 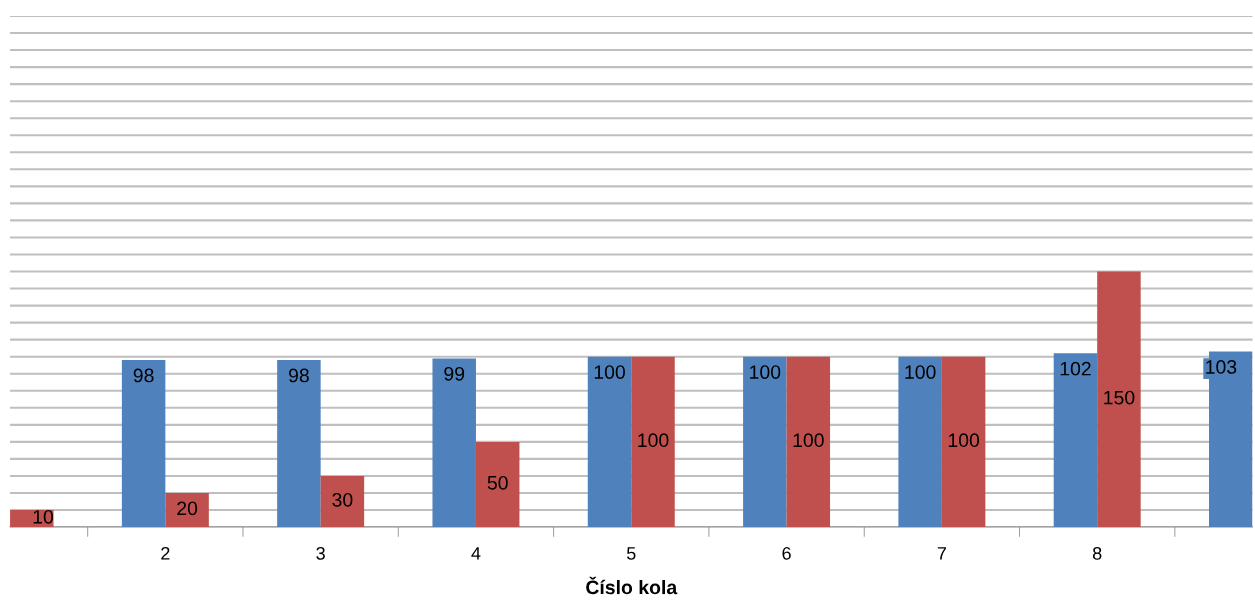 I want to click on data-label: 10, so click(x=43, y=516).